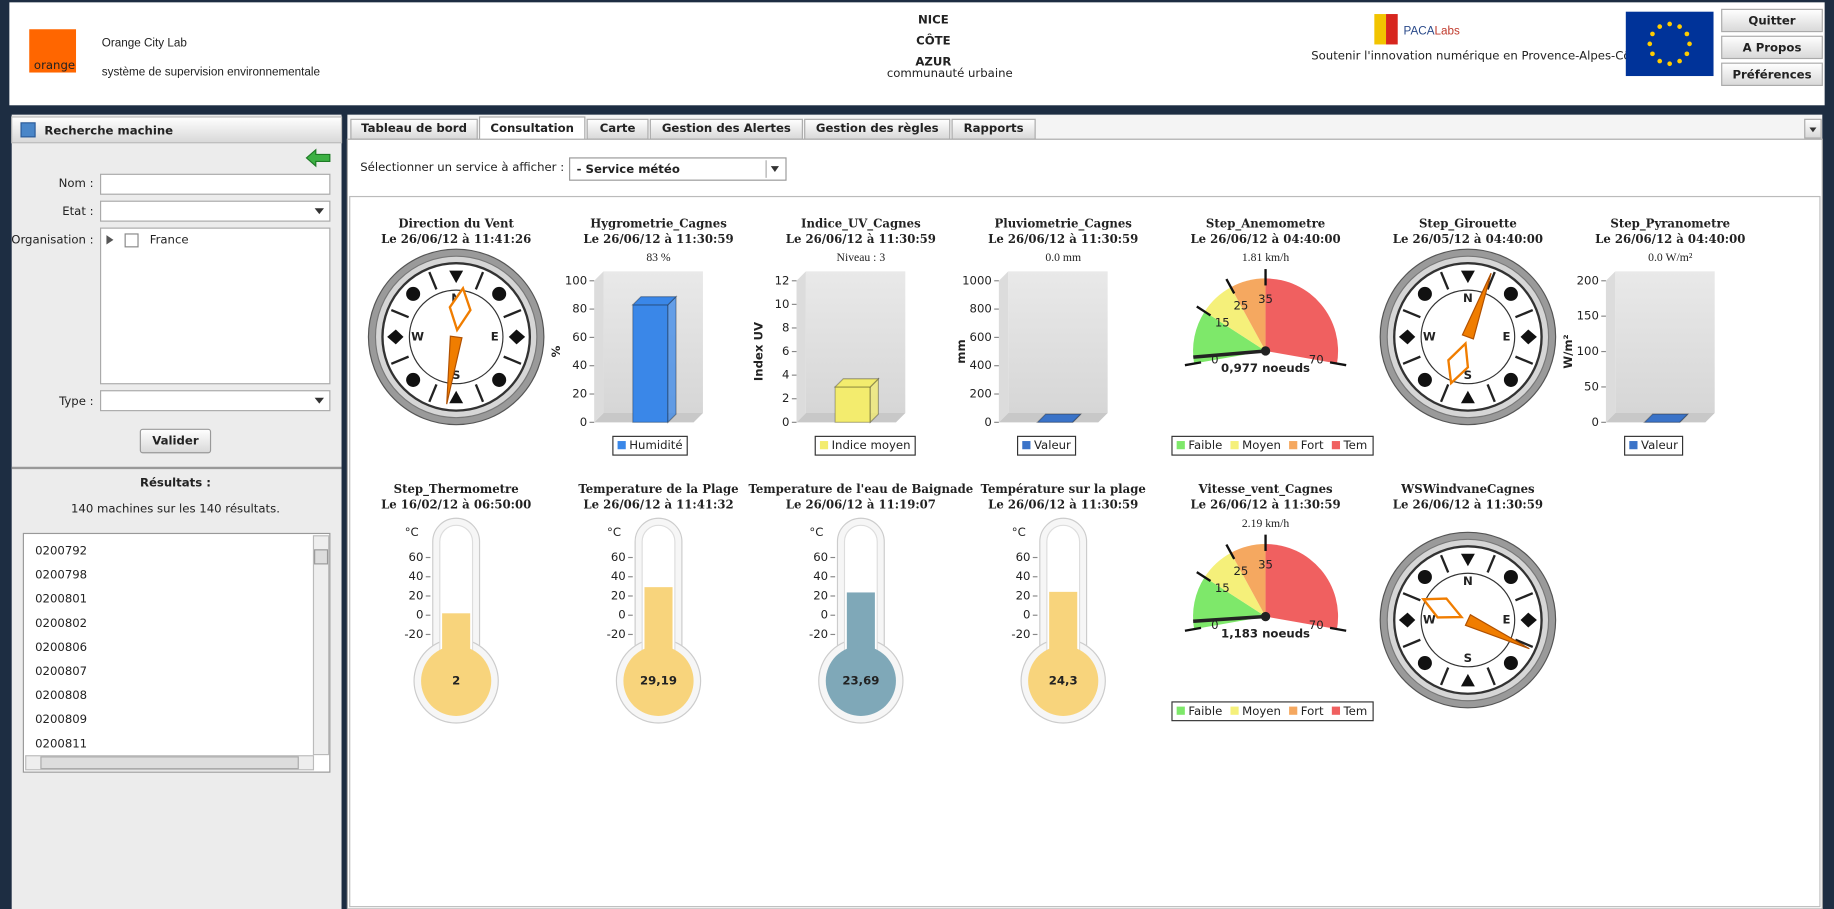  What do you see at coordinates (110, 240) in the screenshot?
I see `tree-expander` at bounding box center [110, 240].